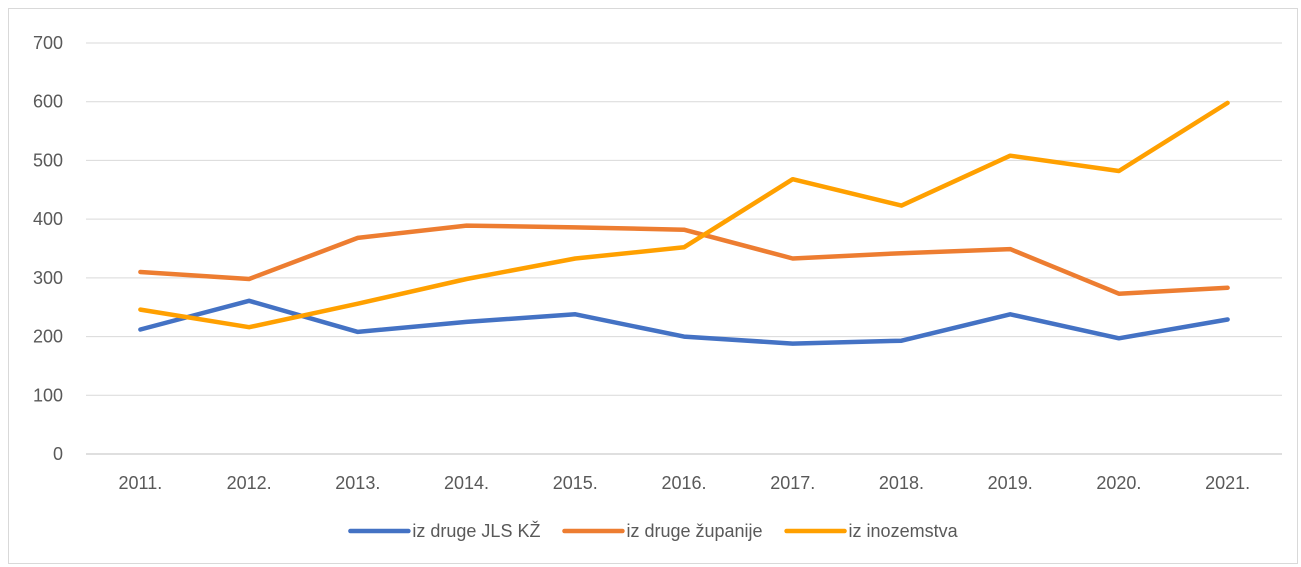 The width and height of the screenshot is (1301, 567). What do you see at coordinates (48, 219) in the screenshot?
I see `y-tick-label: 400` at bounding box center [48, 219].